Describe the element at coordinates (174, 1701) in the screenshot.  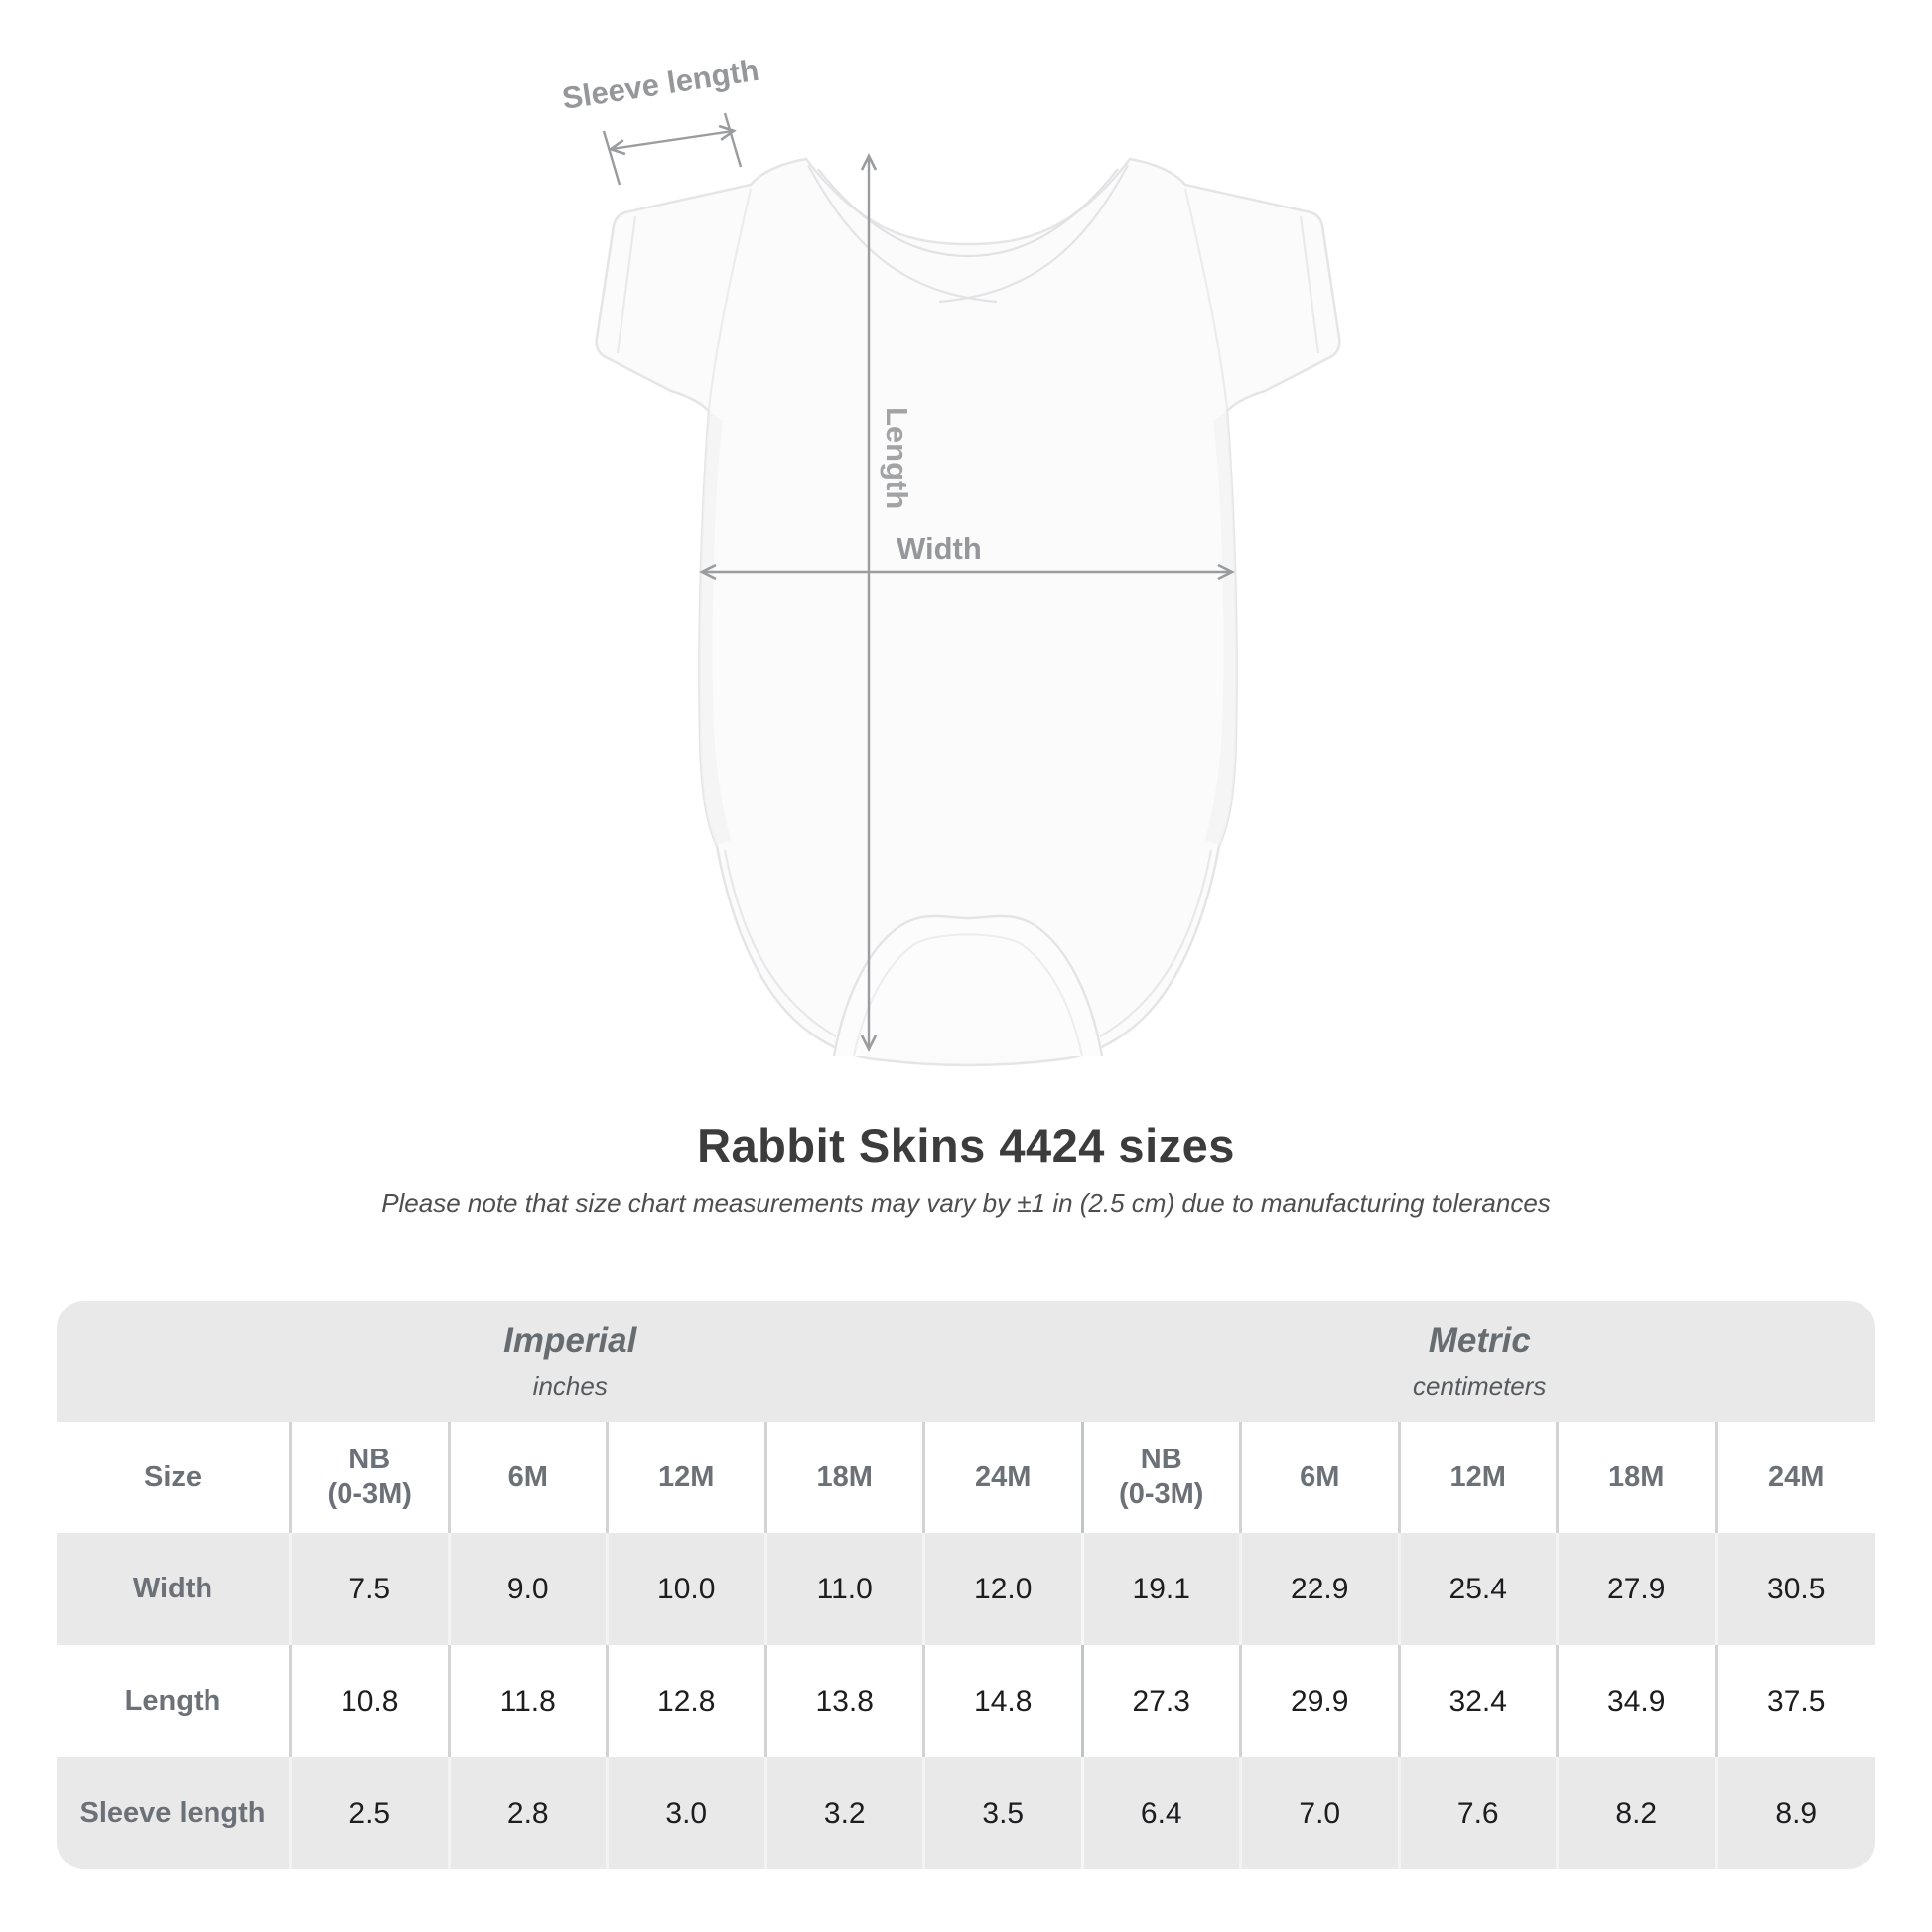
I see `row-label-length: Length` at that location.